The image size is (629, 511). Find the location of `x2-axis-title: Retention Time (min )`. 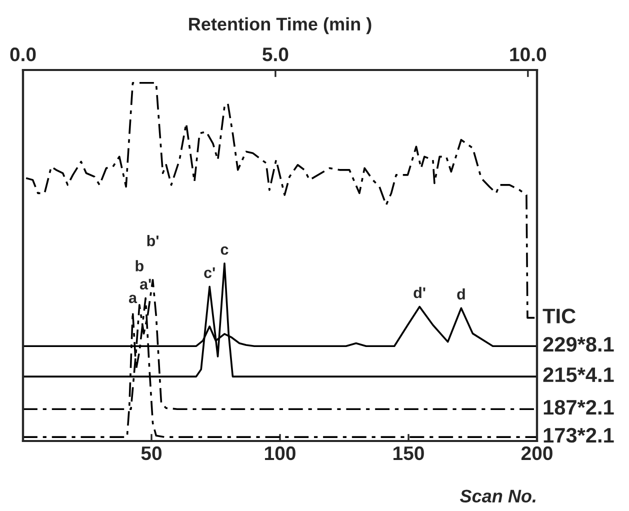

x2-axis-title: Retention Time (min ) is located at coordinates (280, 25).